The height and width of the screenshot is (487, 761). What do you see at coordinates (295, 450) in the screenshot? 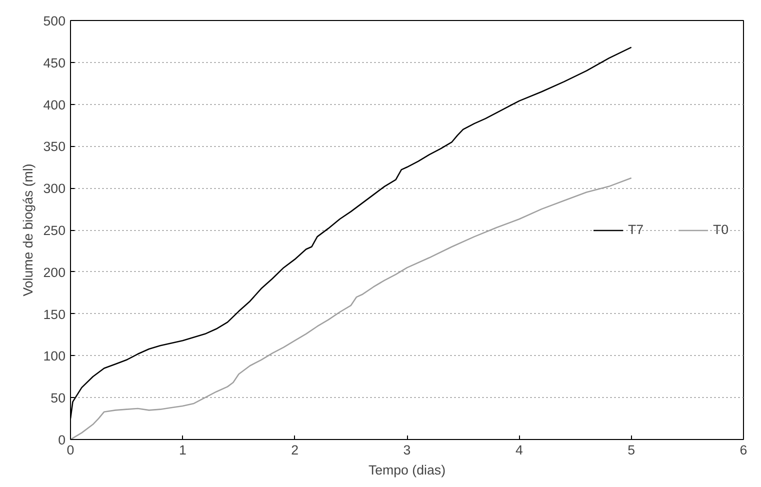
I see `x-tick-label: 2` at bounding box center [295, 450].